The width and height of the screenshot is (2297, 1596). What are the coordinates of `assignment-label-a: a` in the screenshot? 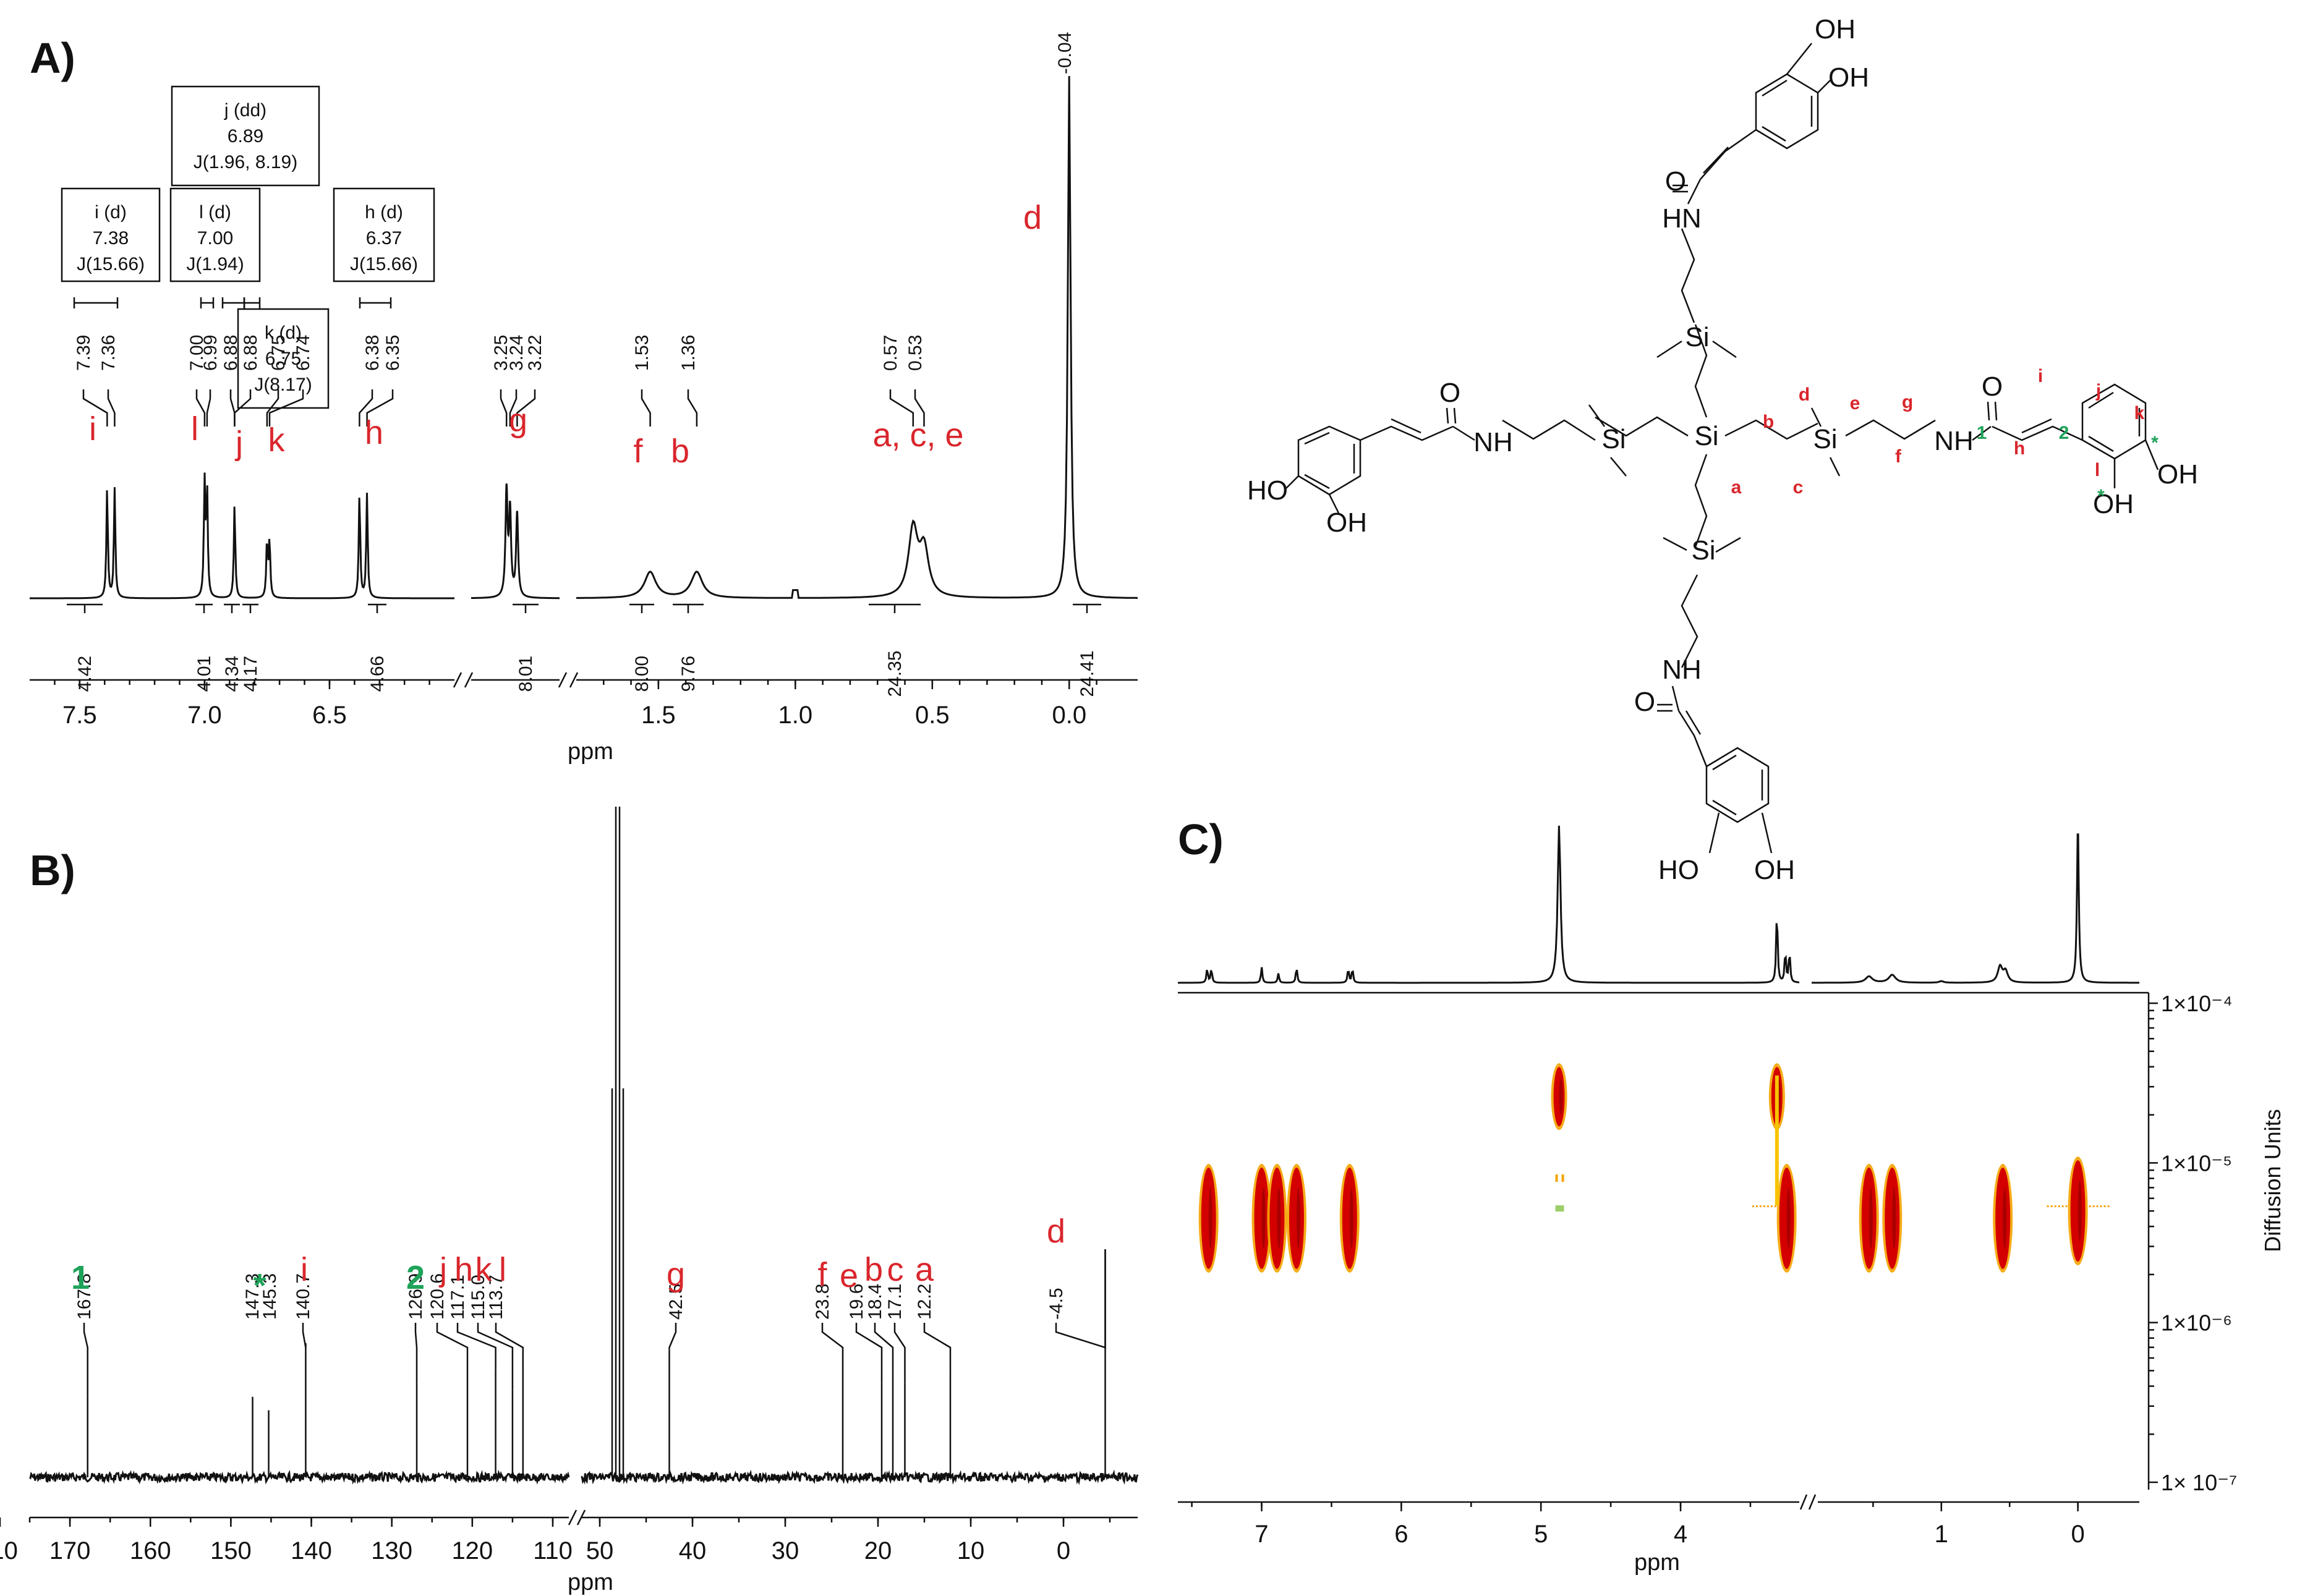 It's located at (925, 1269).